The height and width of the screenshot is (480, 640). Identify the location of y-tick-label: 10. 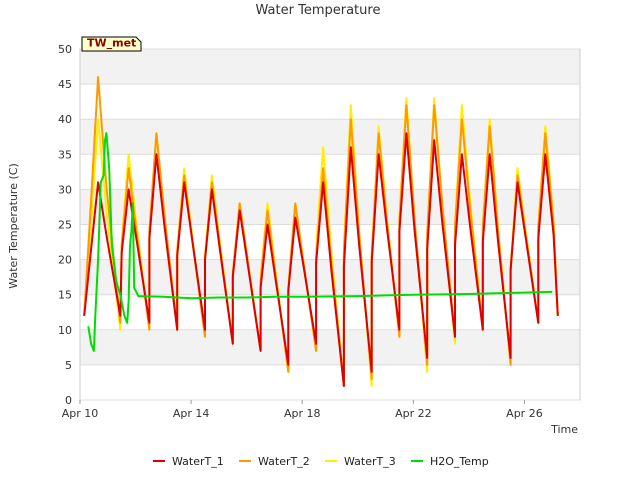
(65, 330).